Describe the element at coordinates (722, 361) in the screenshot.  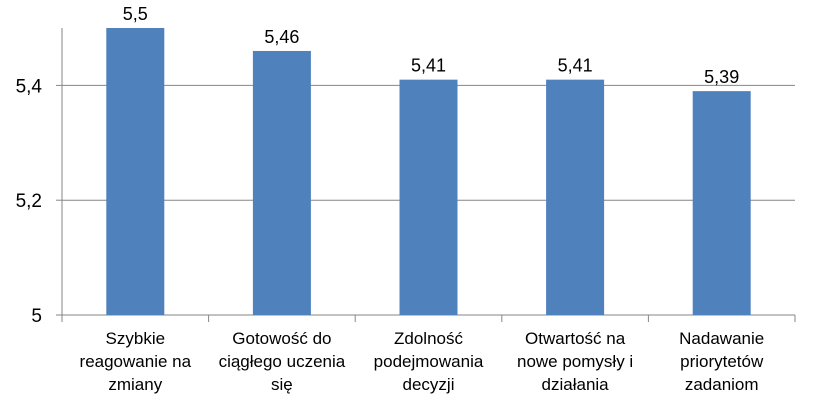
I see `category-label: priorytetów` at that location.